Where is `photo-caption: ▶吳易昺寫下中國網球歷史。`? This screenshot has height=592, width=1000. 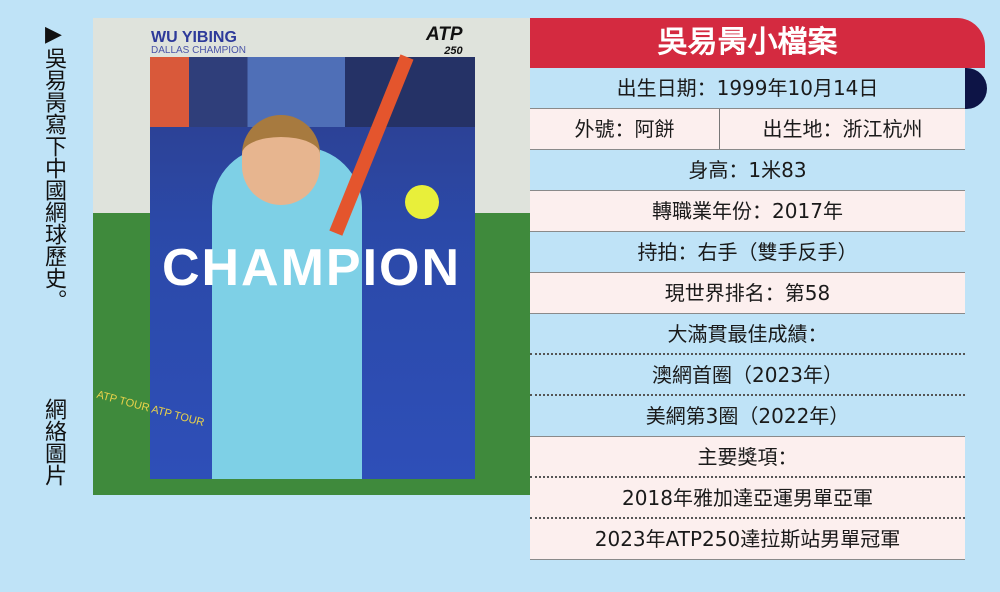 photo-caption: ▶吳易昺寫下中國網球歷史。 is located at coordinates (53, 166).